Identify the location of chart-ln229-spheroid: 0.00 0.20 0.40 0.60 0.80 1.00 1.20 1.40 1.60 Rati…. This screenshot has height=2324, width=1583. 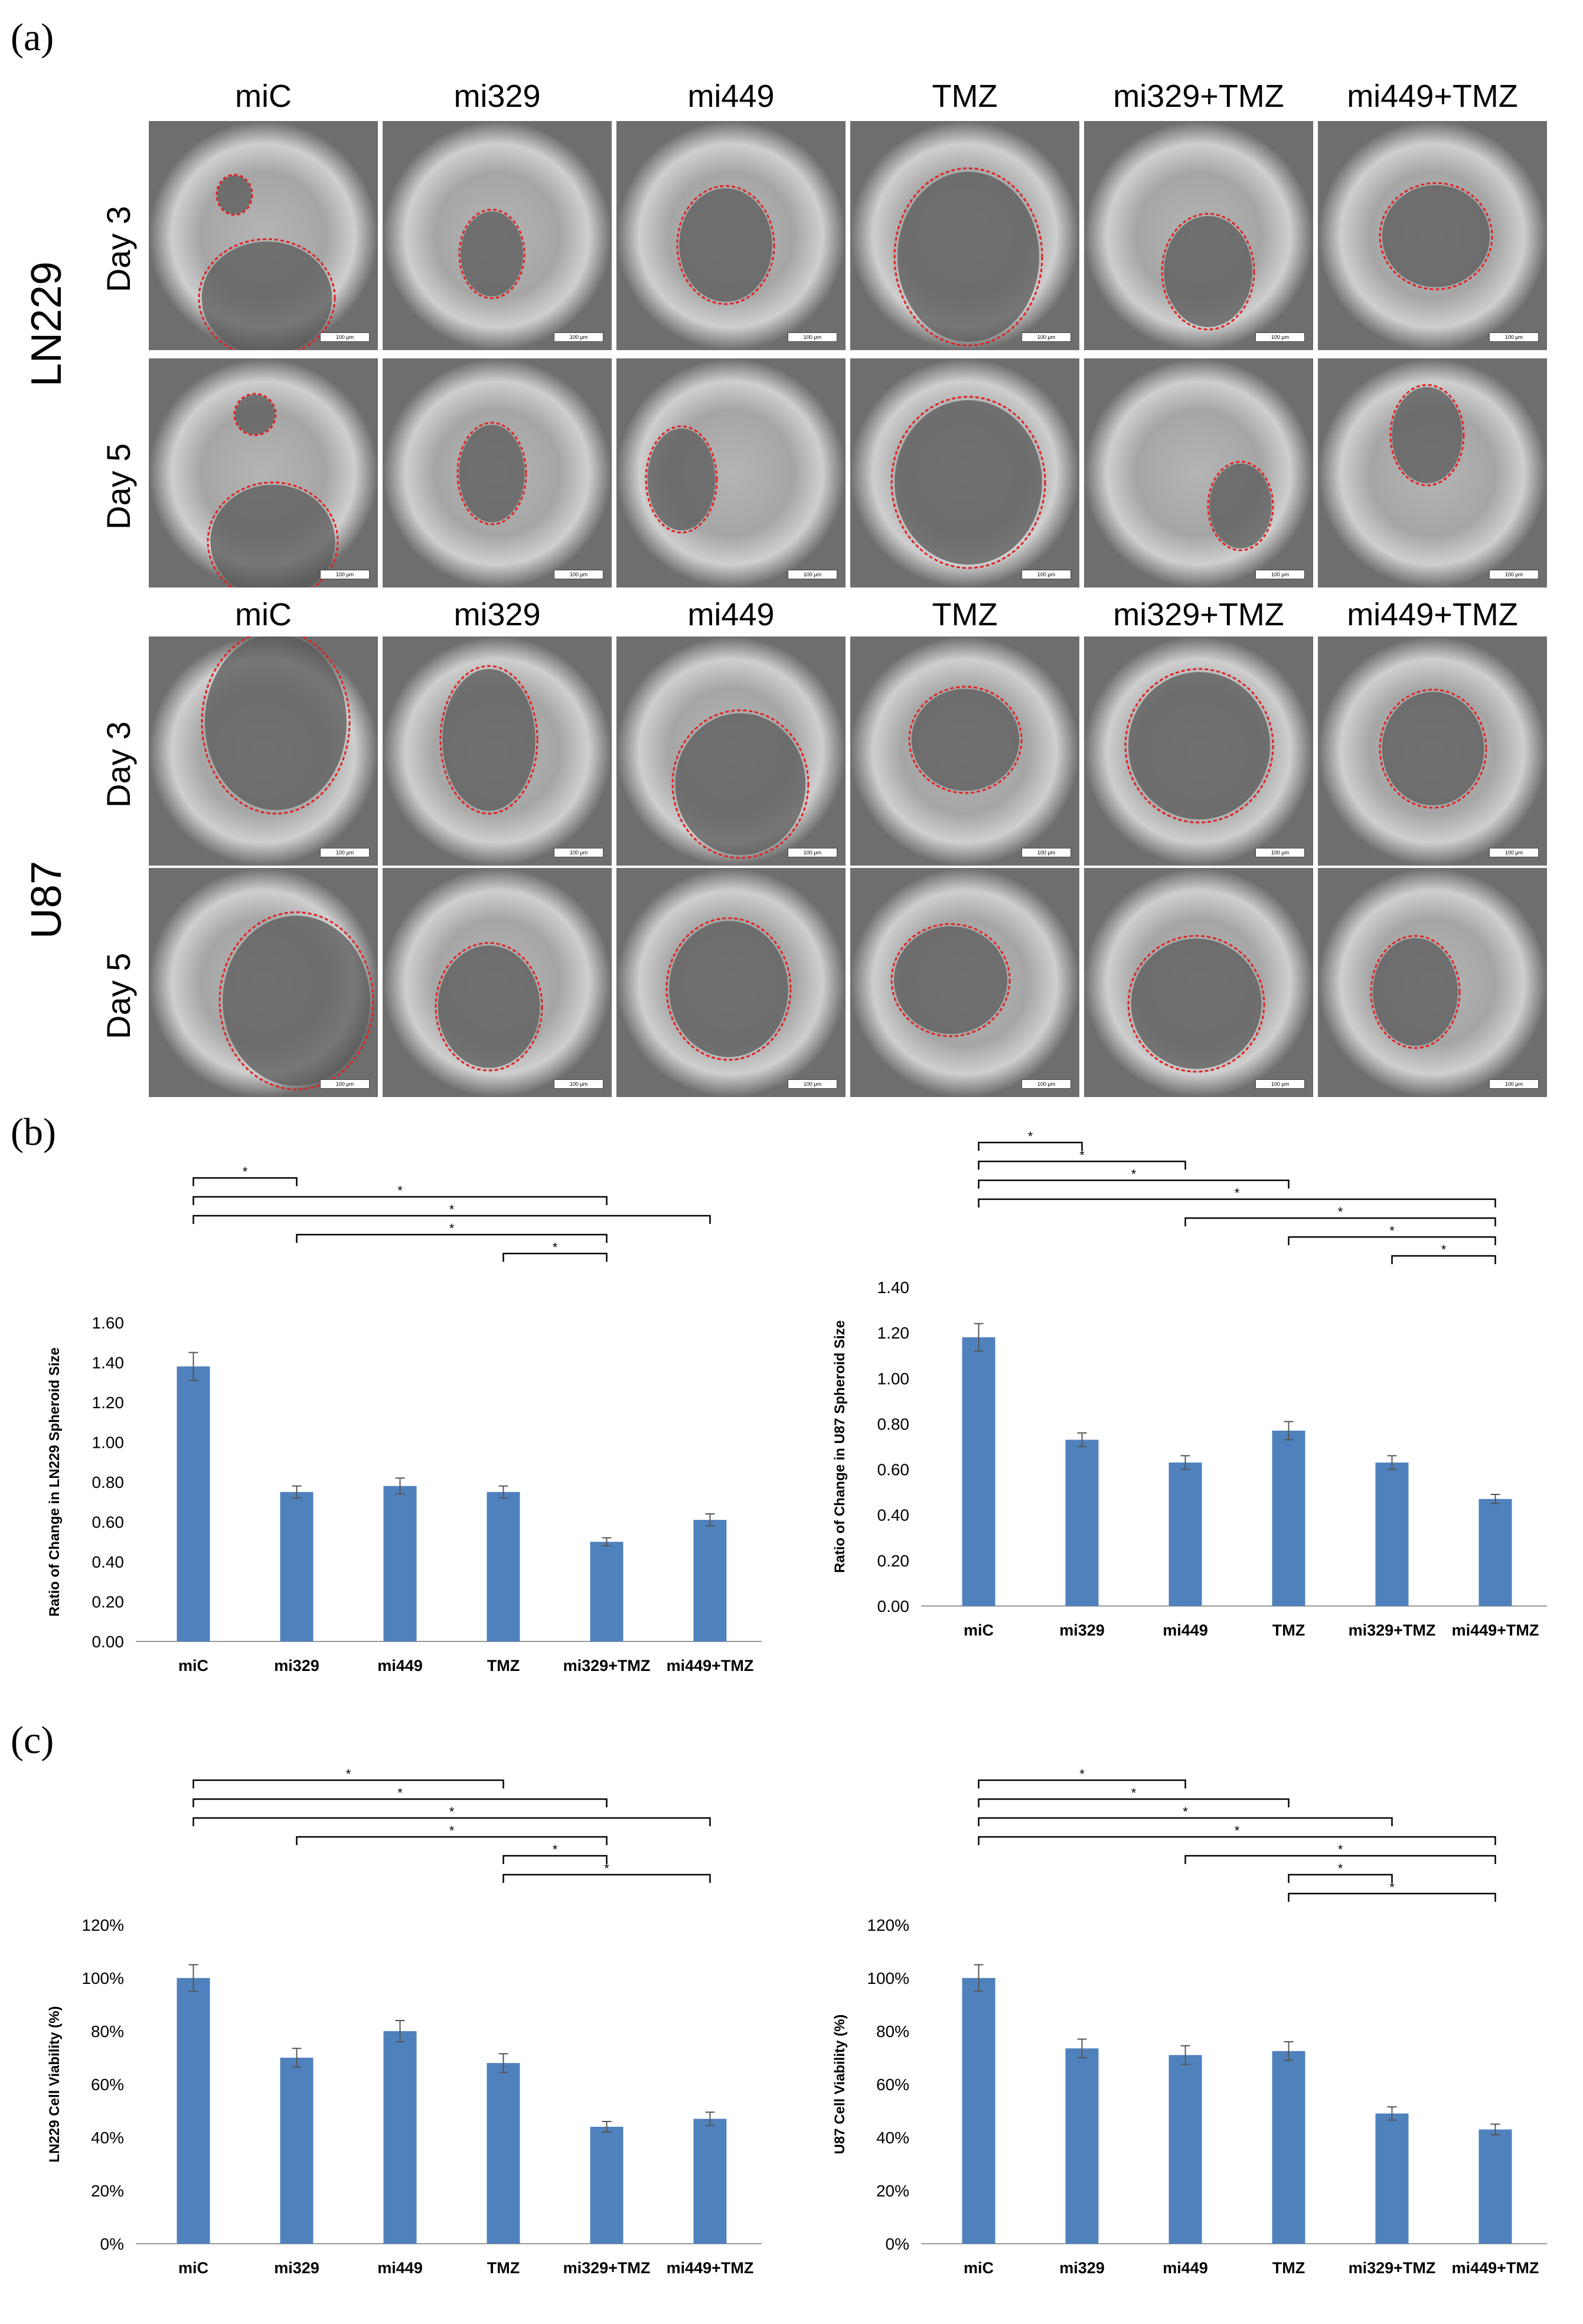
(398, 1424).